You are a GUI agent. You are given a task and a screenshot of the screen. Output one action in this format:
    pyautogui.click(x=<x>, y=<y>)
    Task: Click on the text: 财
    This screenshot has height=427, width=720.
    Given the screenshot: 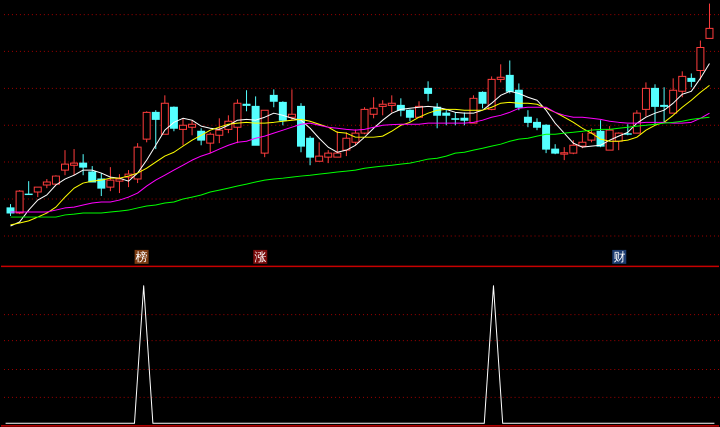 What is the action you would take?
    pyautogui.click(x=619, y=257)
    